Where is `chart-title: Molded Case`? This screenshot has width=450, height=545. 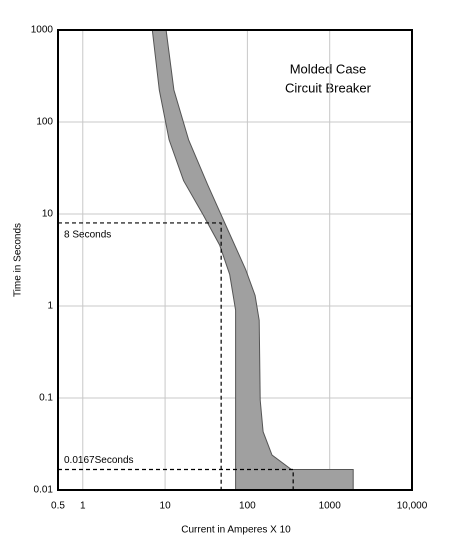
chart-title: Molded Case is located at coordinates (328, 68).